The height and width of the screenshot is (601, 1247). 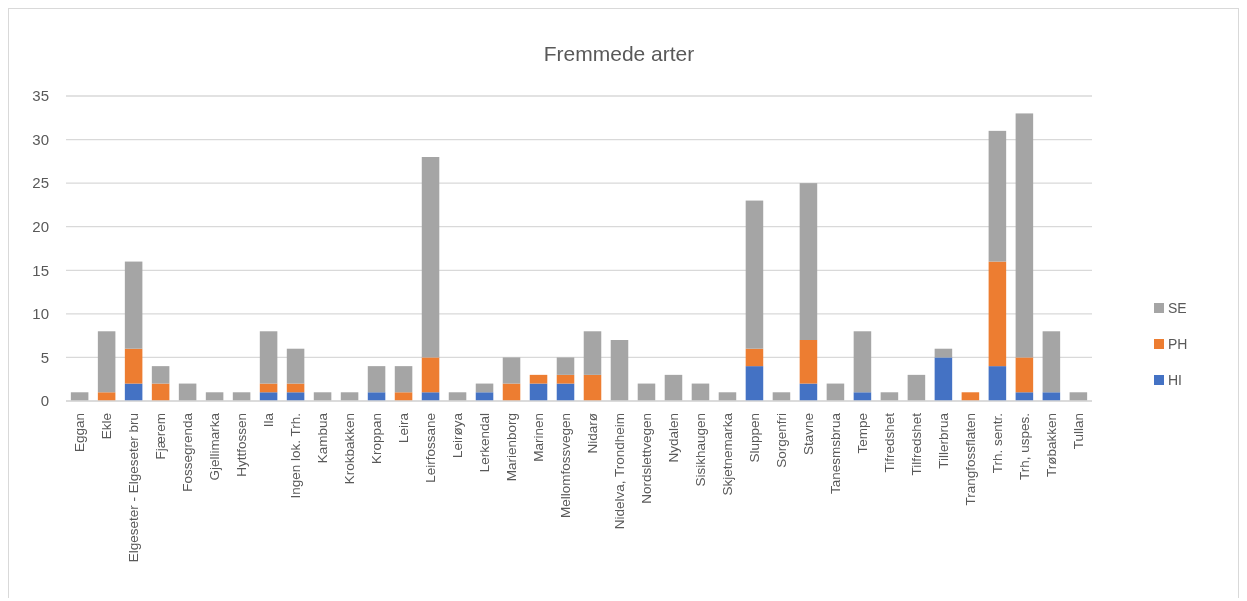 What do you see at coordinates (1025, 447) in the screenshot?
I see `x-tick-label: Trh, uspes.` at bounding box center [1025, 447].